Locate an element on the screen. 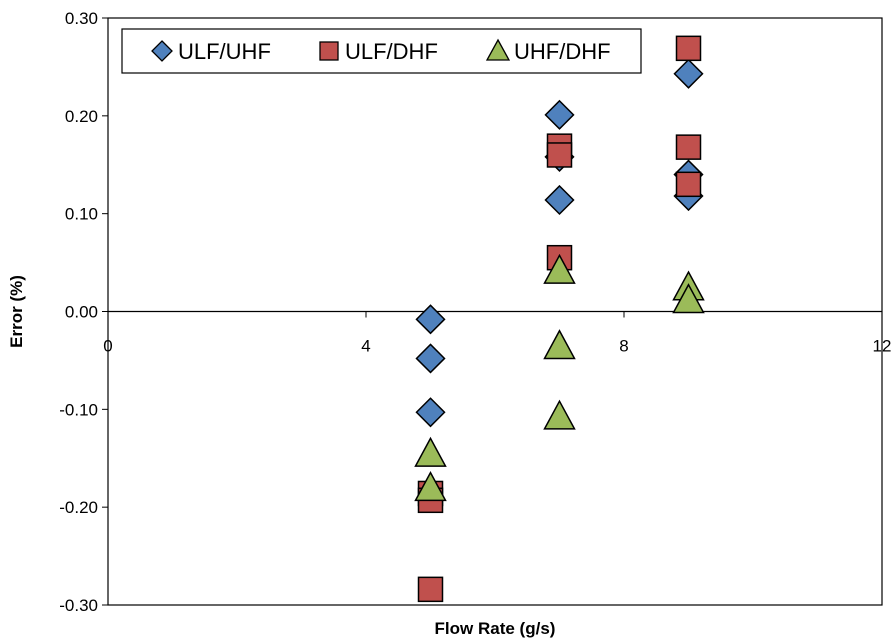 Image resolution: width=895 pixels, height=642 pixels. x-tick-label: 0 is located at coordinates (107, 346).